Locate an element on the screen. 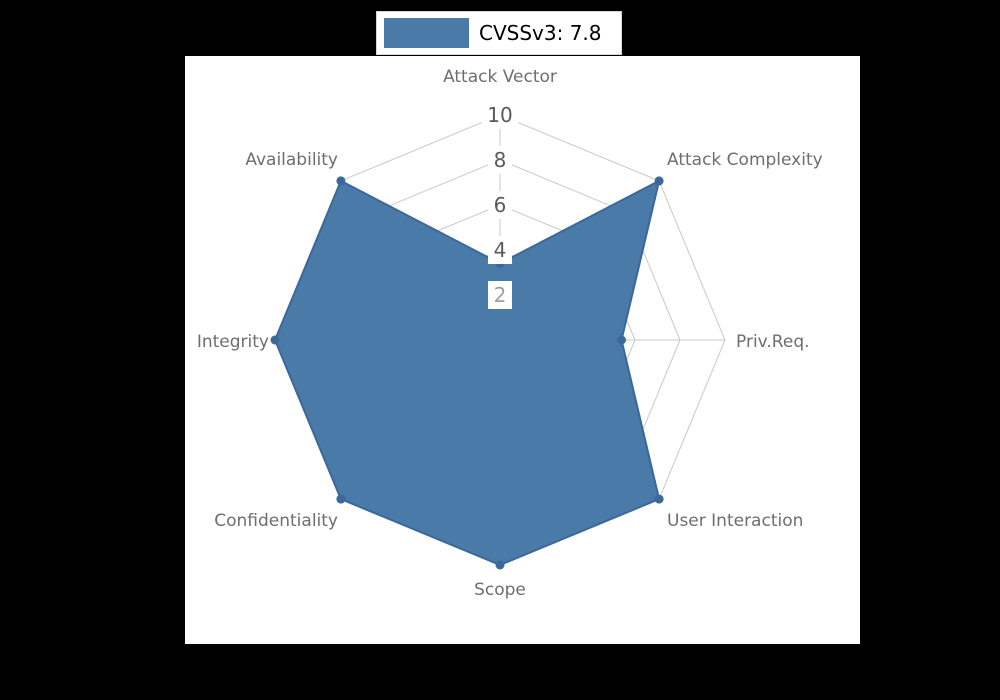 This screenshot has width=1000, height=700. legend: CVSSv3: 7.8 is located at coordinates (499, 33).